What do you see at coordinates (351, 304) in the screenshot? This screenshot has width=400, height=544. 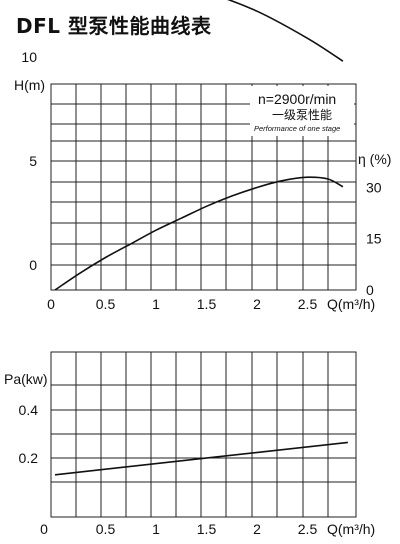 I see `x-axis-label-flow: Q(m³/h)` at bounding box center [351, 304].